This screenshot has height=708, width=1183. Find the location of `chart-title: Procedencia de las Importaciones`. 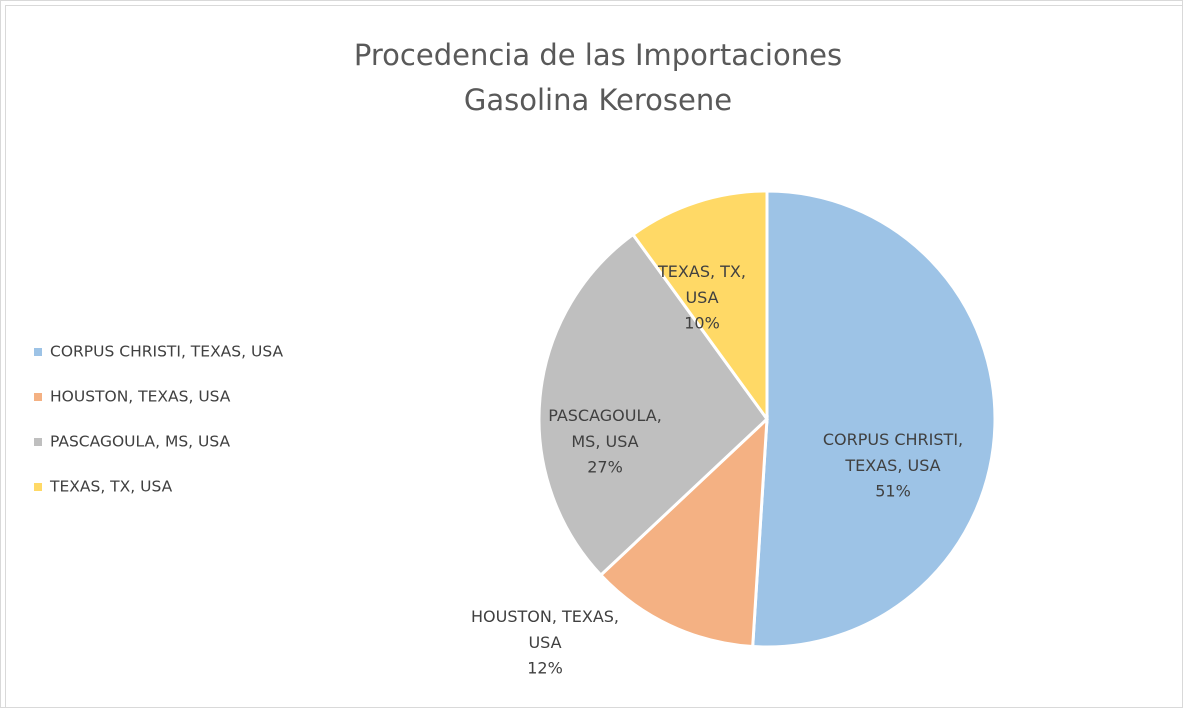

chart-title: Procedencia de las Importaciones is located at coordinates (598, 55).